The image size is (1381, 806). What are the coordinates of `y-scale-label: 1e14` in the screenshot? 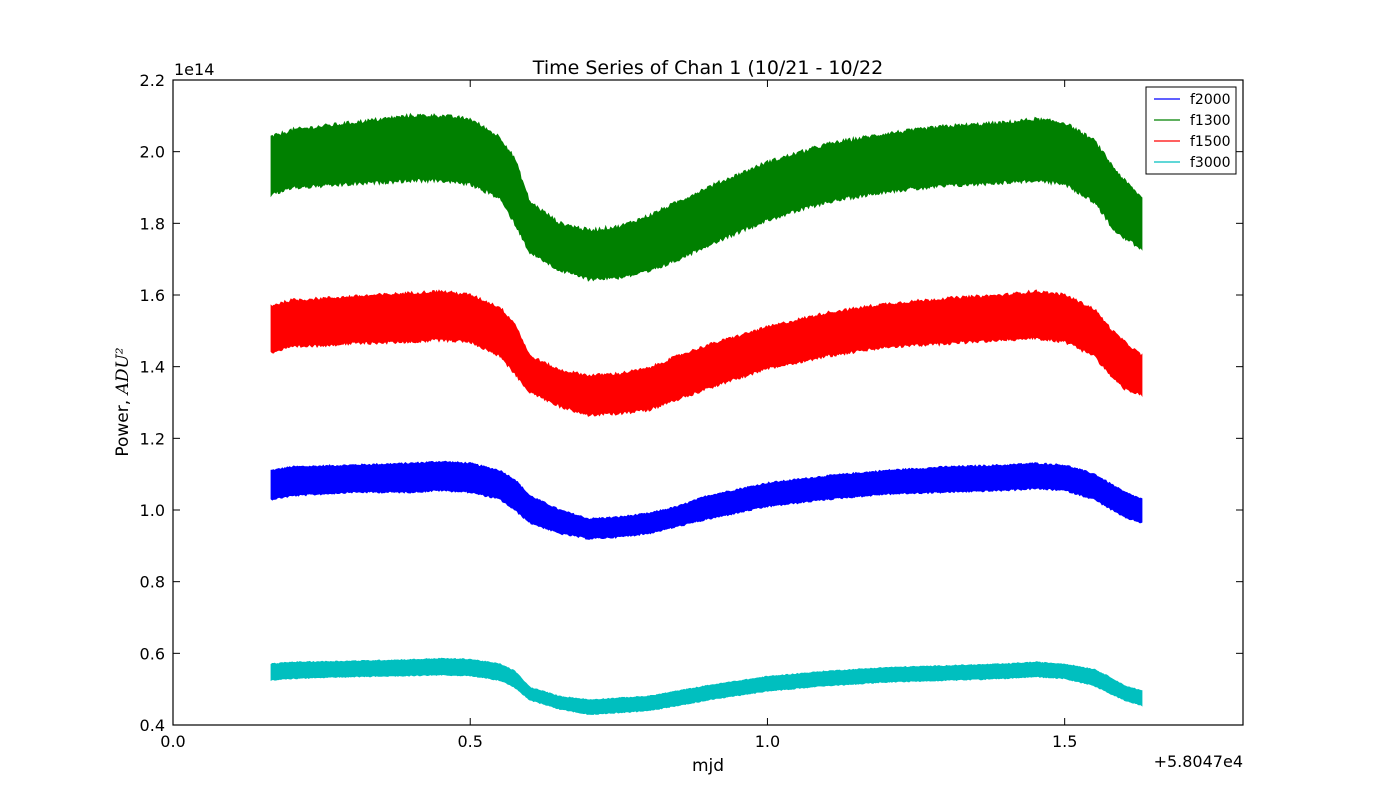 It's located at (194, 69).